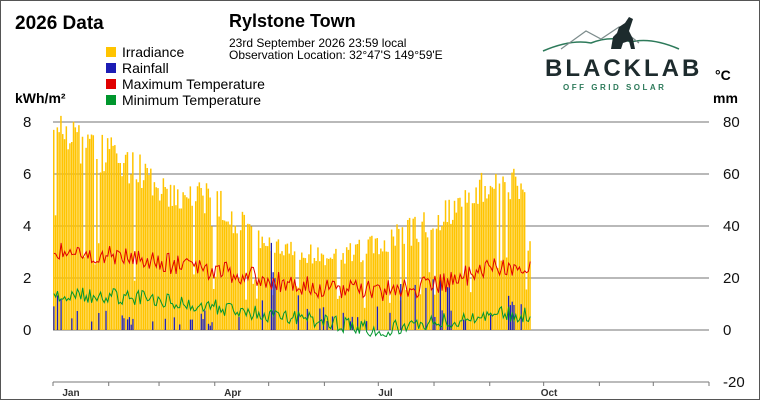  What do you see at coordinates (731, 278) in the screenshot?
I see `right-tick-label: 20` at bounding box center [731, 278].